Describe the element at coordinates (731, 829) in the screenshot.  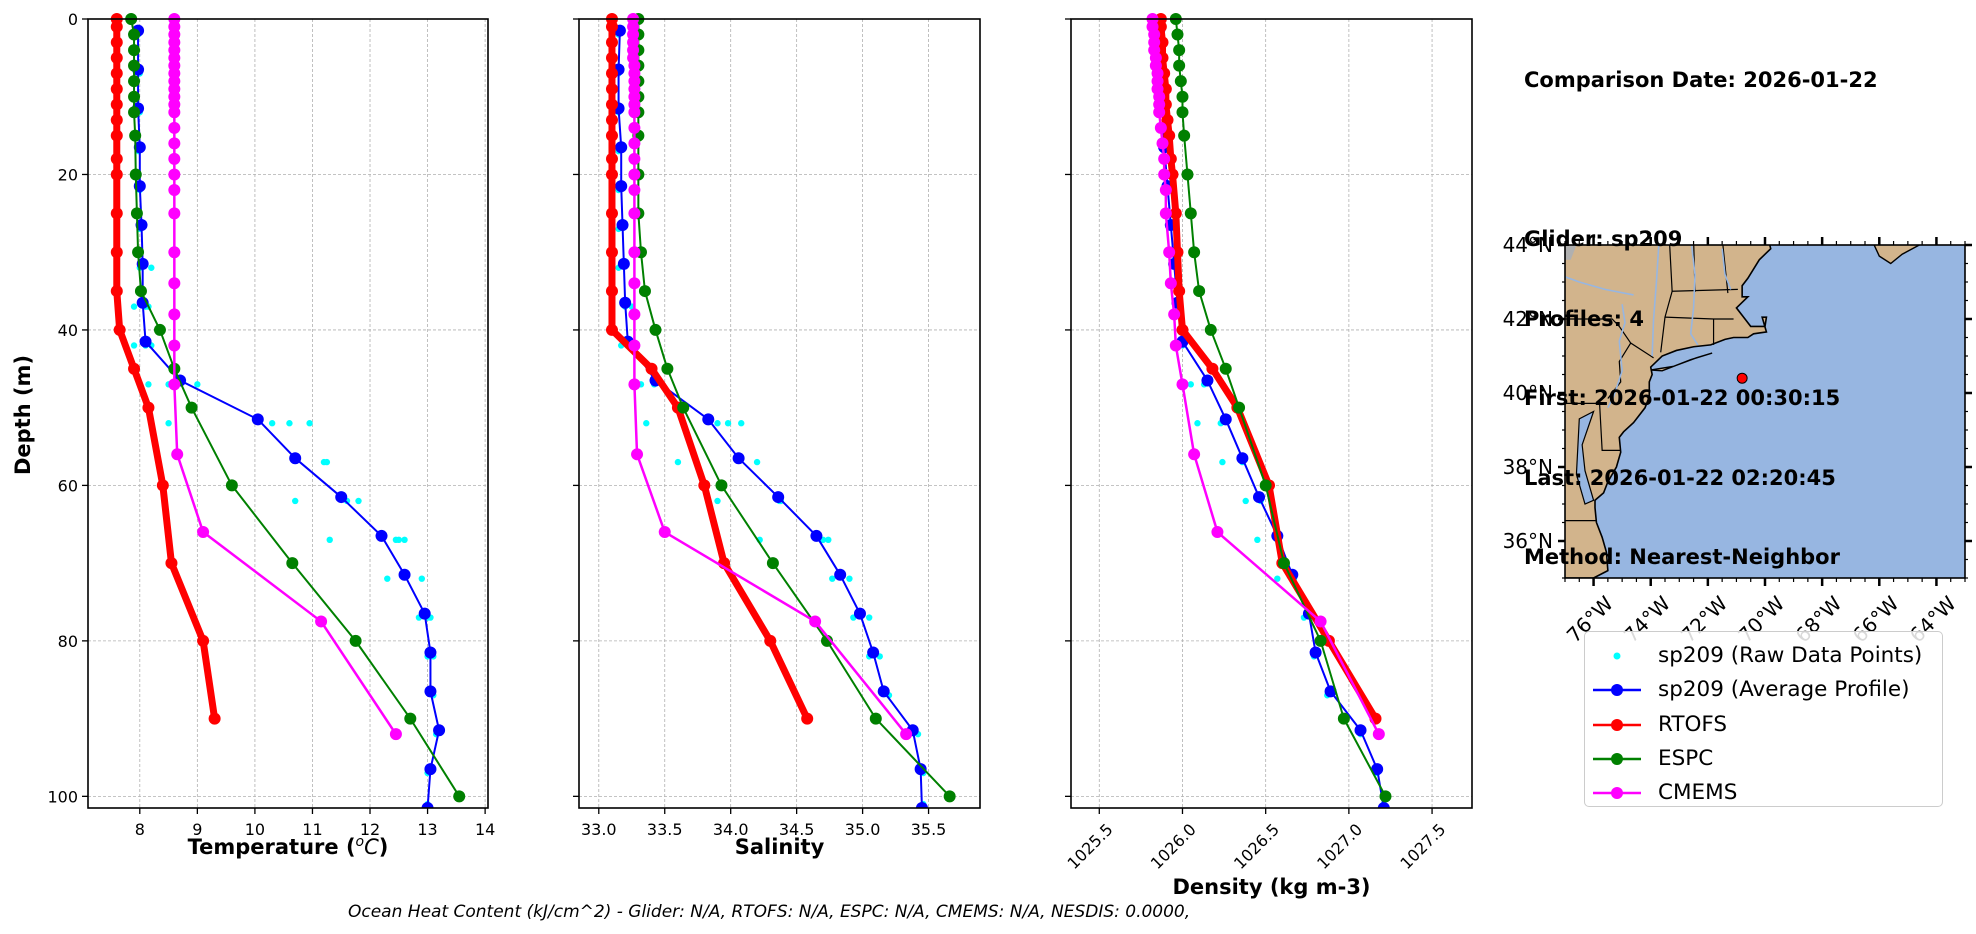
I see `x-tick-label: 34.0` at that location.